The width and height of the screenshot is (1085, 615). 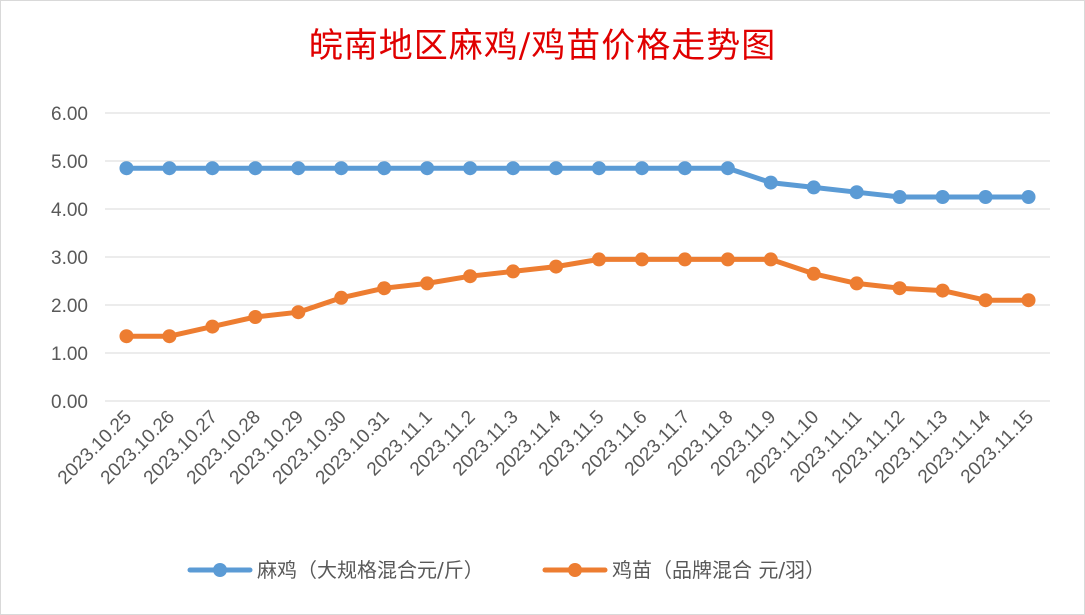 I want to click on y-tick-label: 5.00, so click(x=69, y=162).